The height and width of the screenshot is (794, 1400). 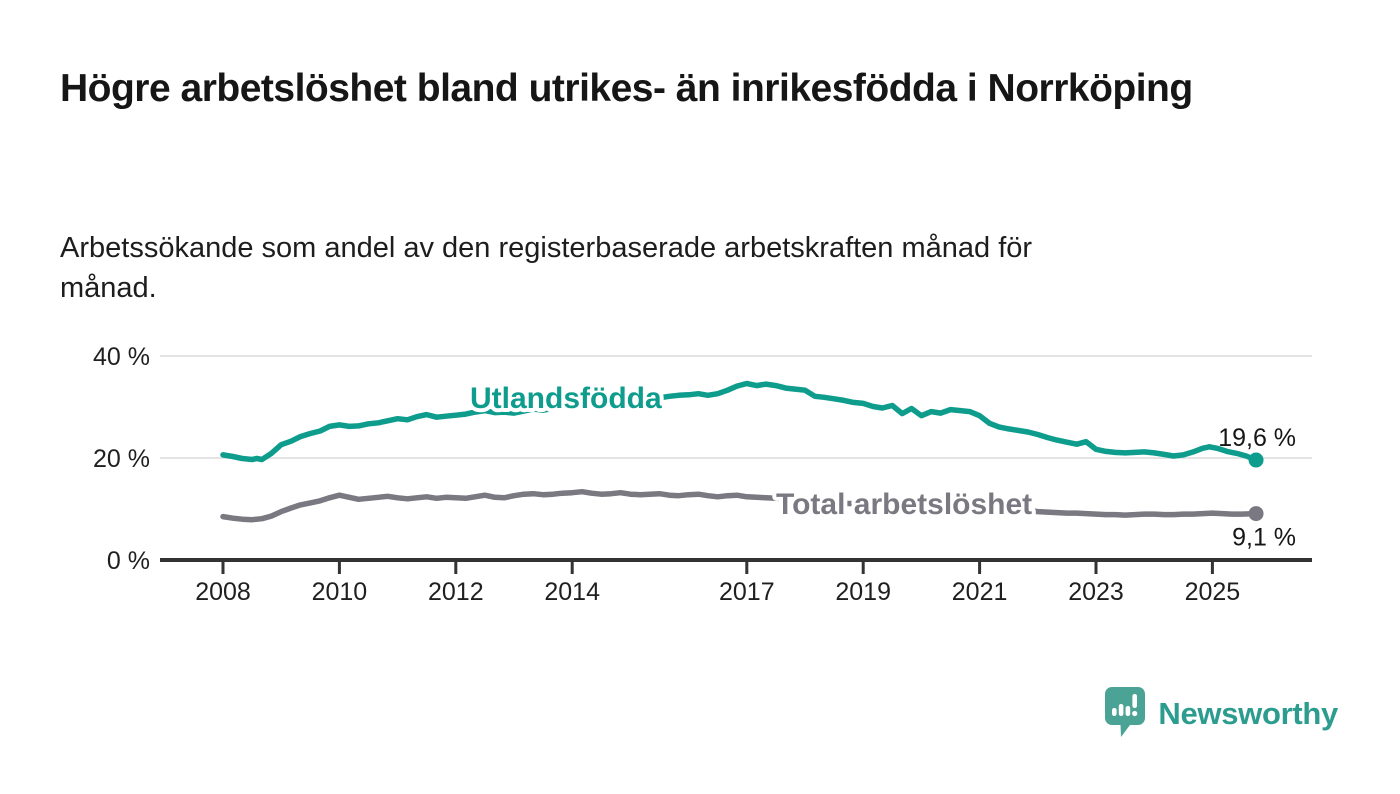 I want to click on svg-text: 2014, so click(x=572, y=592).